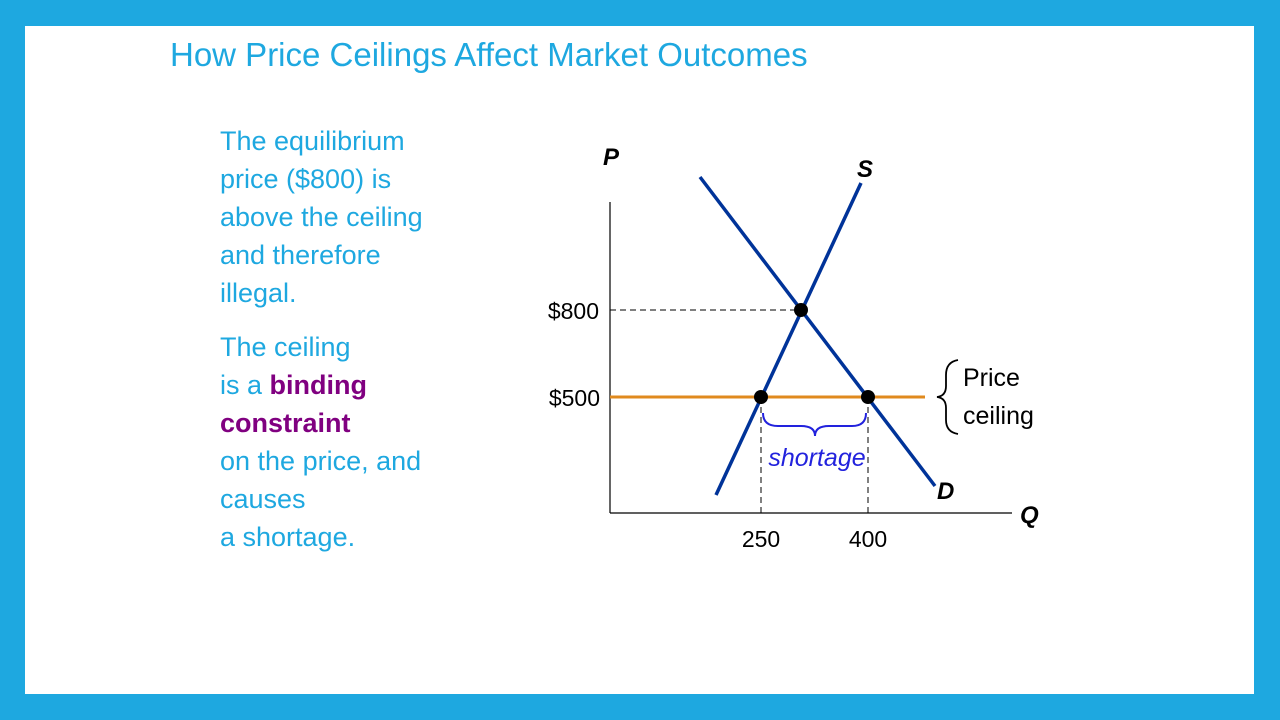 This screenshot has width=1280, height=720. I want to click on text-line: a shortage., so click(288, 537).